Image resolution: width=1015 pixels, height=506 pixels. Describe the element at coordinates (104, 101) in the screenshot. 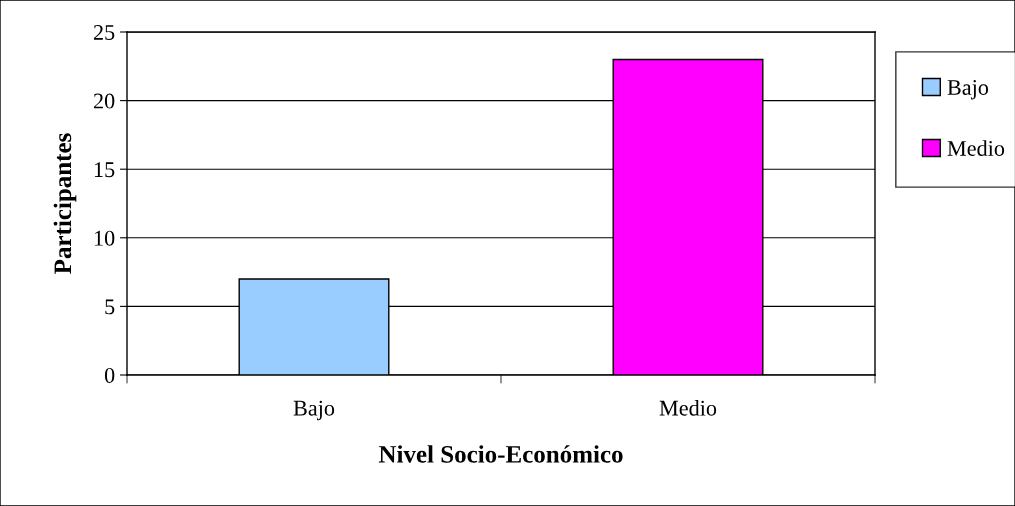

I see `y-tick-label: 20` at that location.